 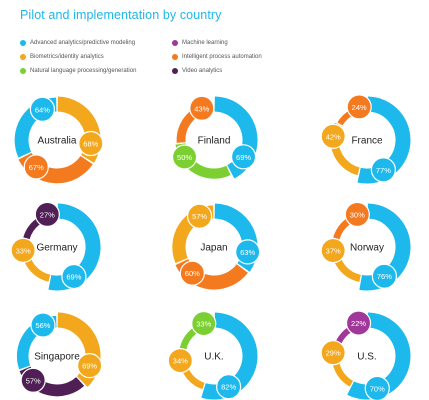 I want to click on value-label-video: 27%, so click(x=47, y=214).